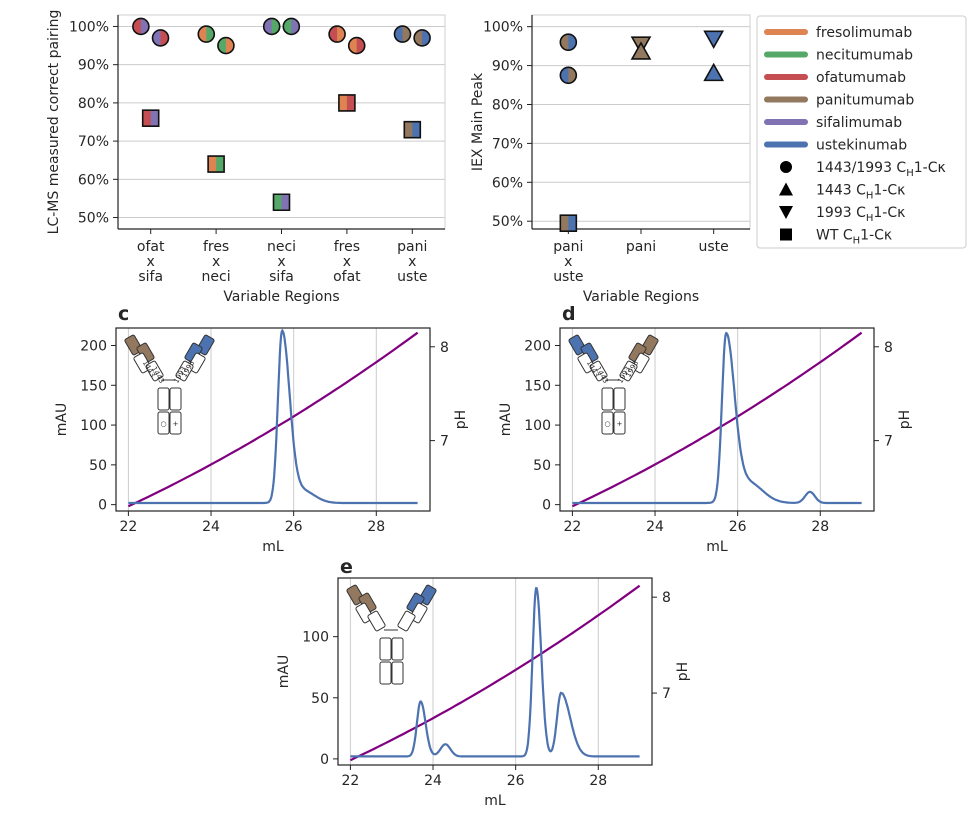  I want to click on panel-label-e: e, so click(346, 567).